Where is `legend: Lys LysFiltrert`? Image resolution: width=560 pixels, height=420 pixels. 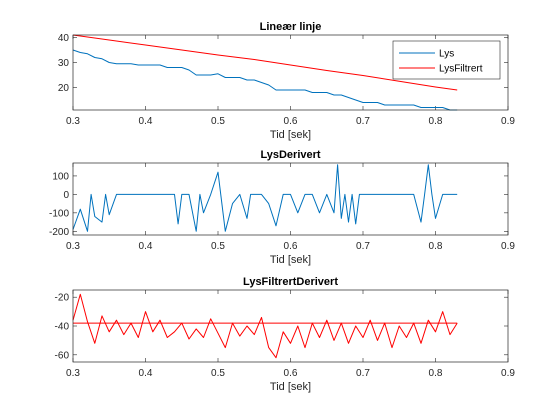
legend: Lys LysFiltrert is located at coordinates (446, 60).